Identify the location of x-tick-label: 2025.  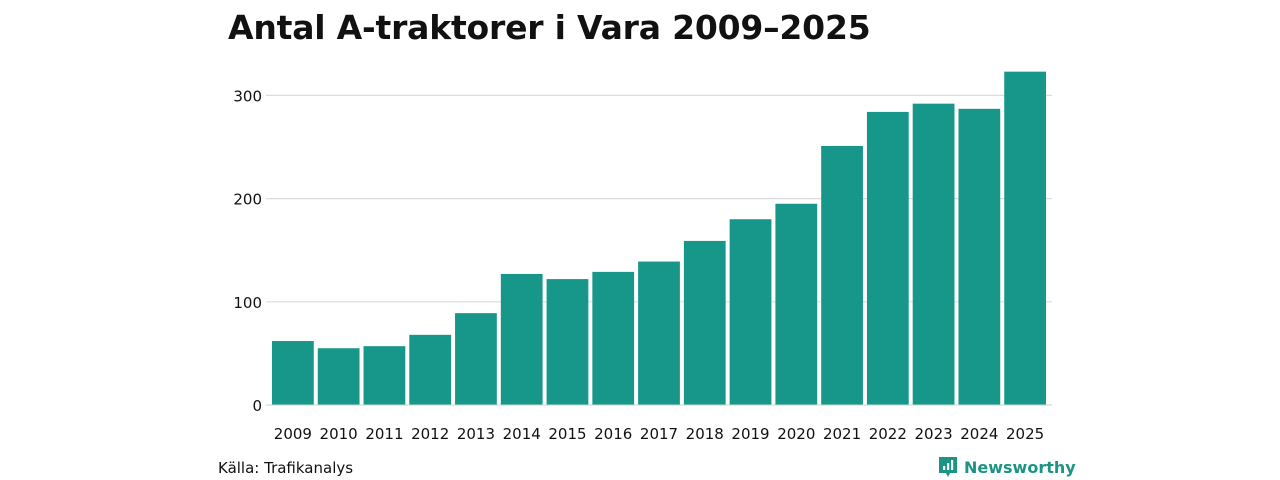
(1025, 434).